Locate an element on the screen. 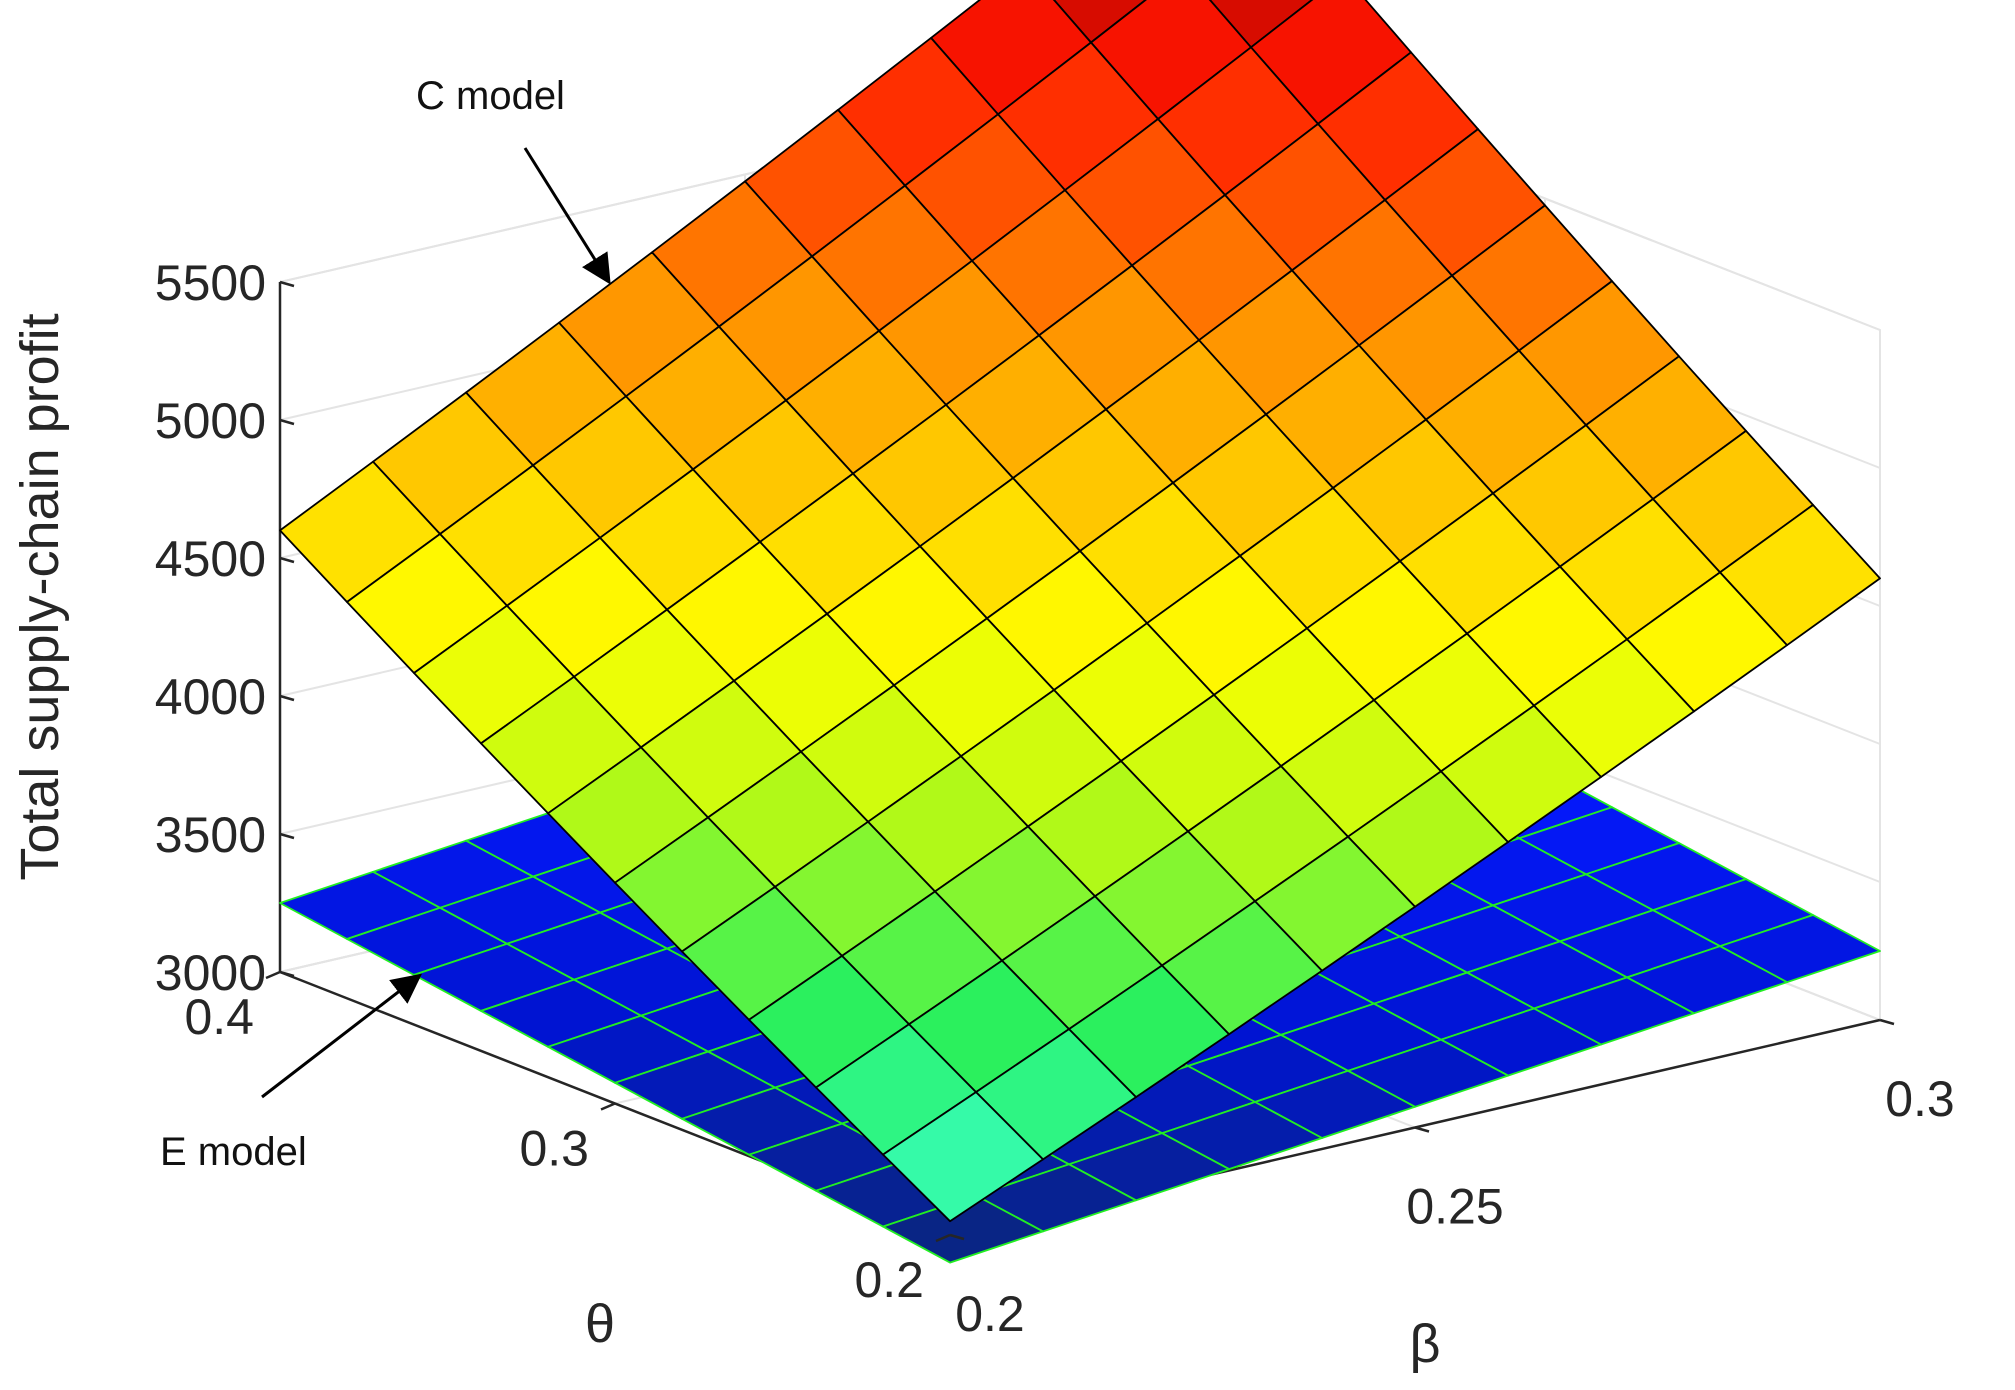 This screenshot has height=1390, width=2015. z-axis-label: Total supply-chain profit is located at coordinates (40, 596).